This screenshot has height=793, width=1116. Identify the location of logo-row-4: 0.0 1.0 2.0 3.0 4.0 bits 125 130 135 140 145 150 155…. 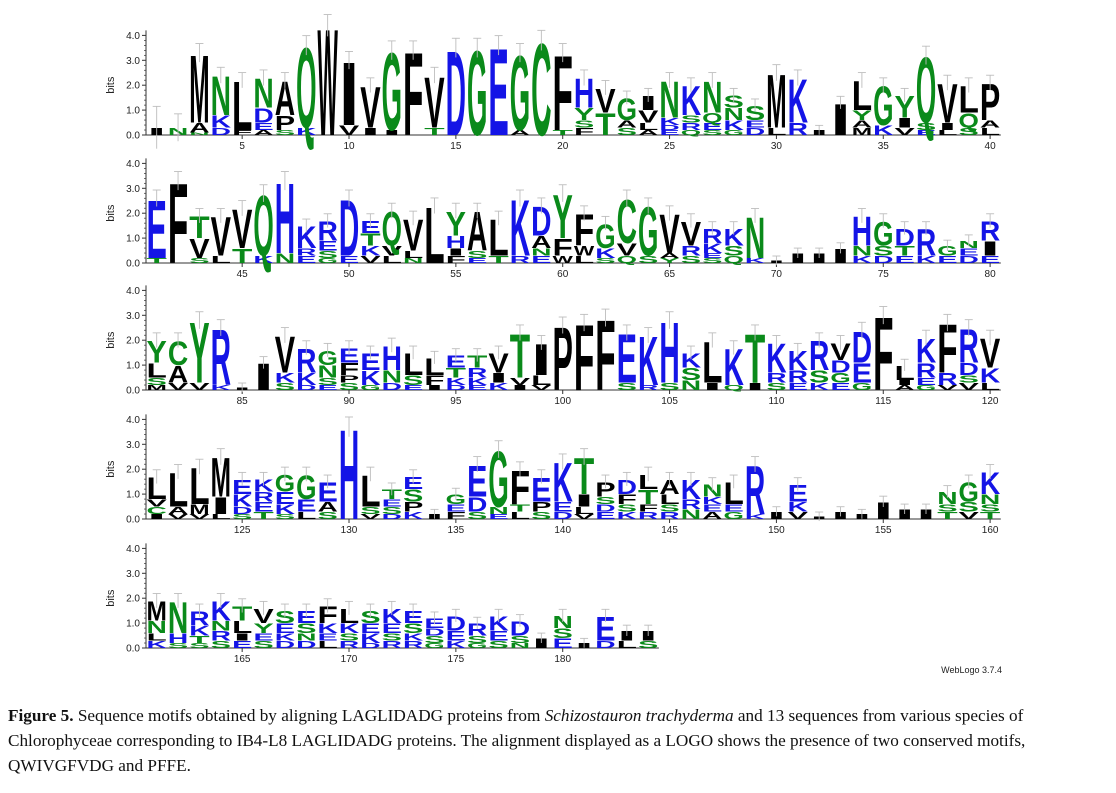
(553, 474).